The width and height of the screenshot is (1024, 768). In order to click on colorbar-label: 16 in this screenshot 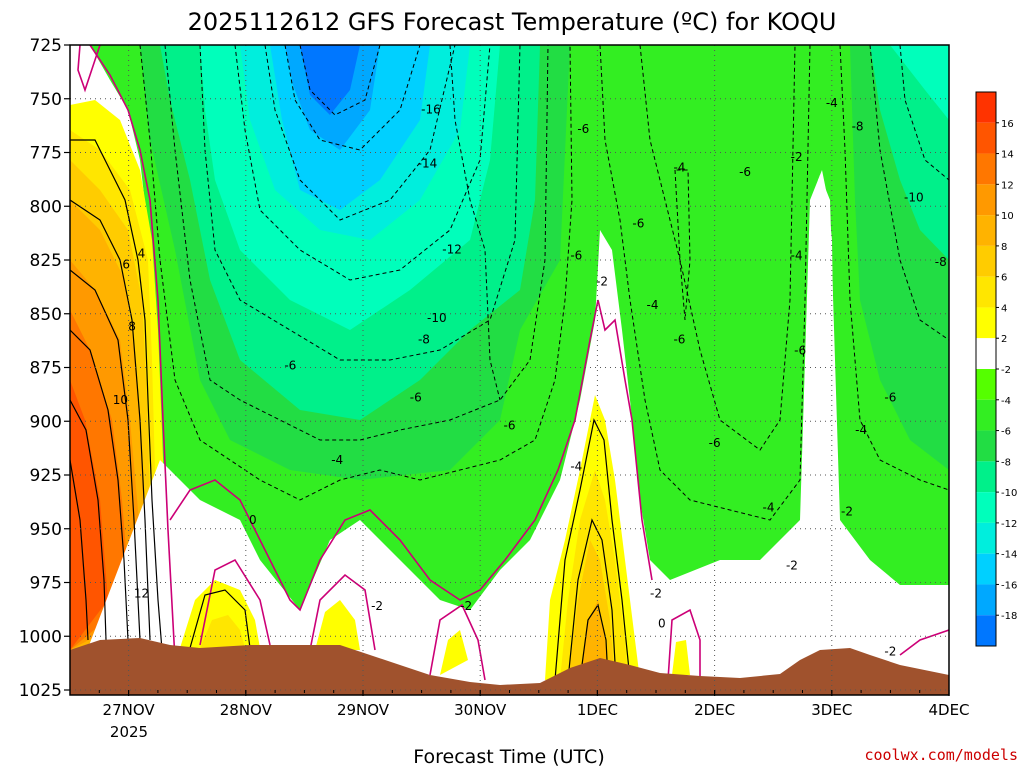, I will do `click(1007, 124)`.